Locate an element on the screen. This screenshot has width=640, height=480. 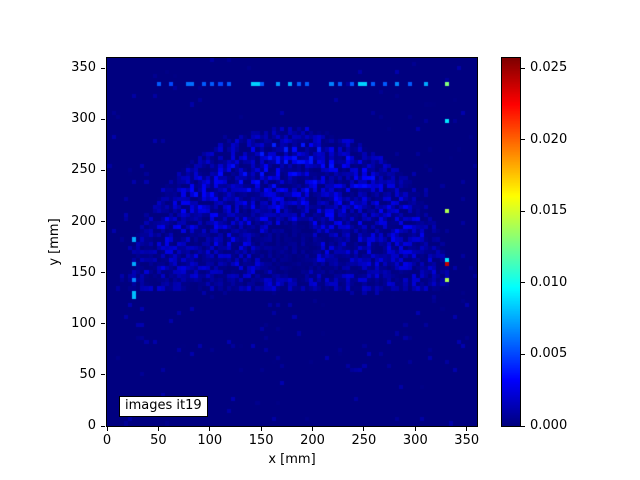
y-tick-label: 300 is located at coordinates (83, 119).